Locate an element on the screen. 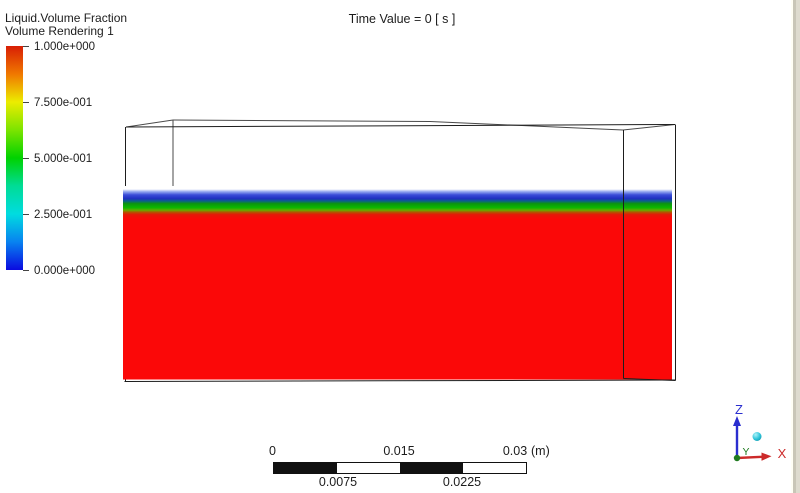  box-wireframe-back is located at coordinates (400, 160).